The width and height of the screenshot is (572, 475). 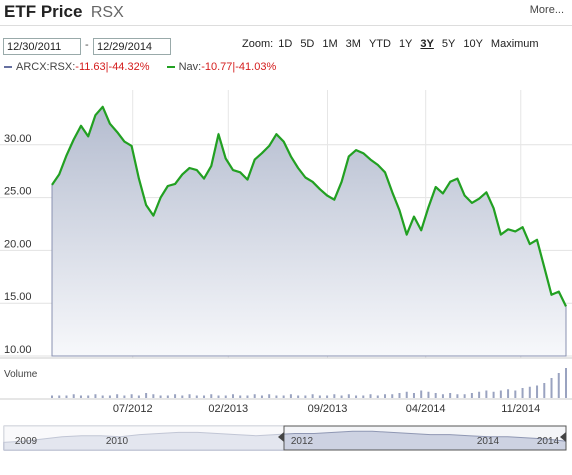 What do you see at coordinates (285, 44) in the screenshot?
I see `zoom-option-1d: 1D` at bounding box center [285, 44].